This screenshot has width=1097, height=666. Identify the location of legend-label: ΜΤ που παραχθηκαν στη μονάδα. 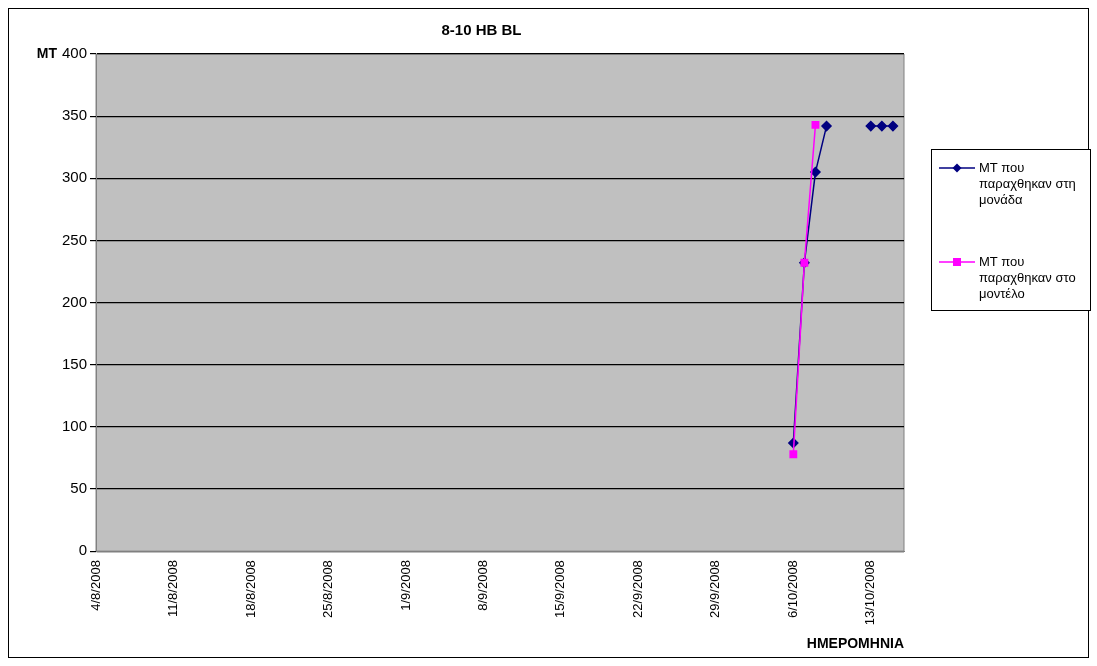
(1028, 184).